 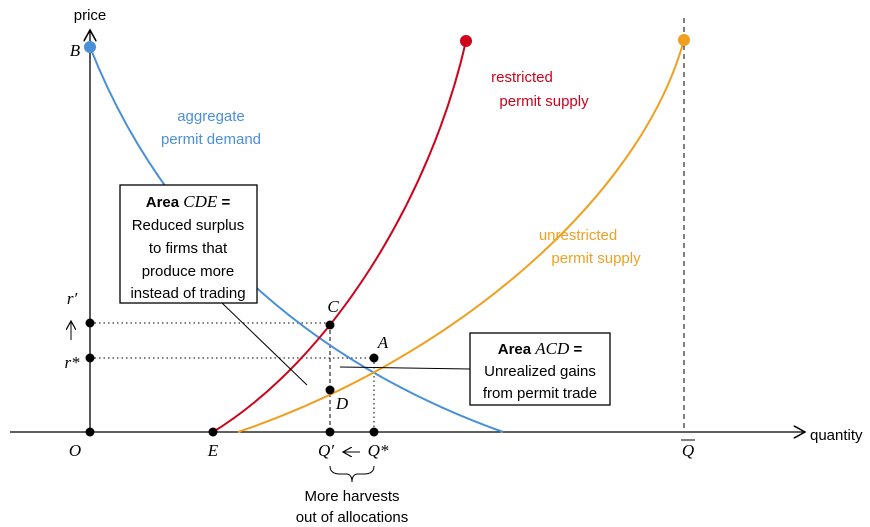 What do you see at coordinates (188, 248) in the screenshot?
I see `box-line: to firms that` at bounding box center [188, 248].